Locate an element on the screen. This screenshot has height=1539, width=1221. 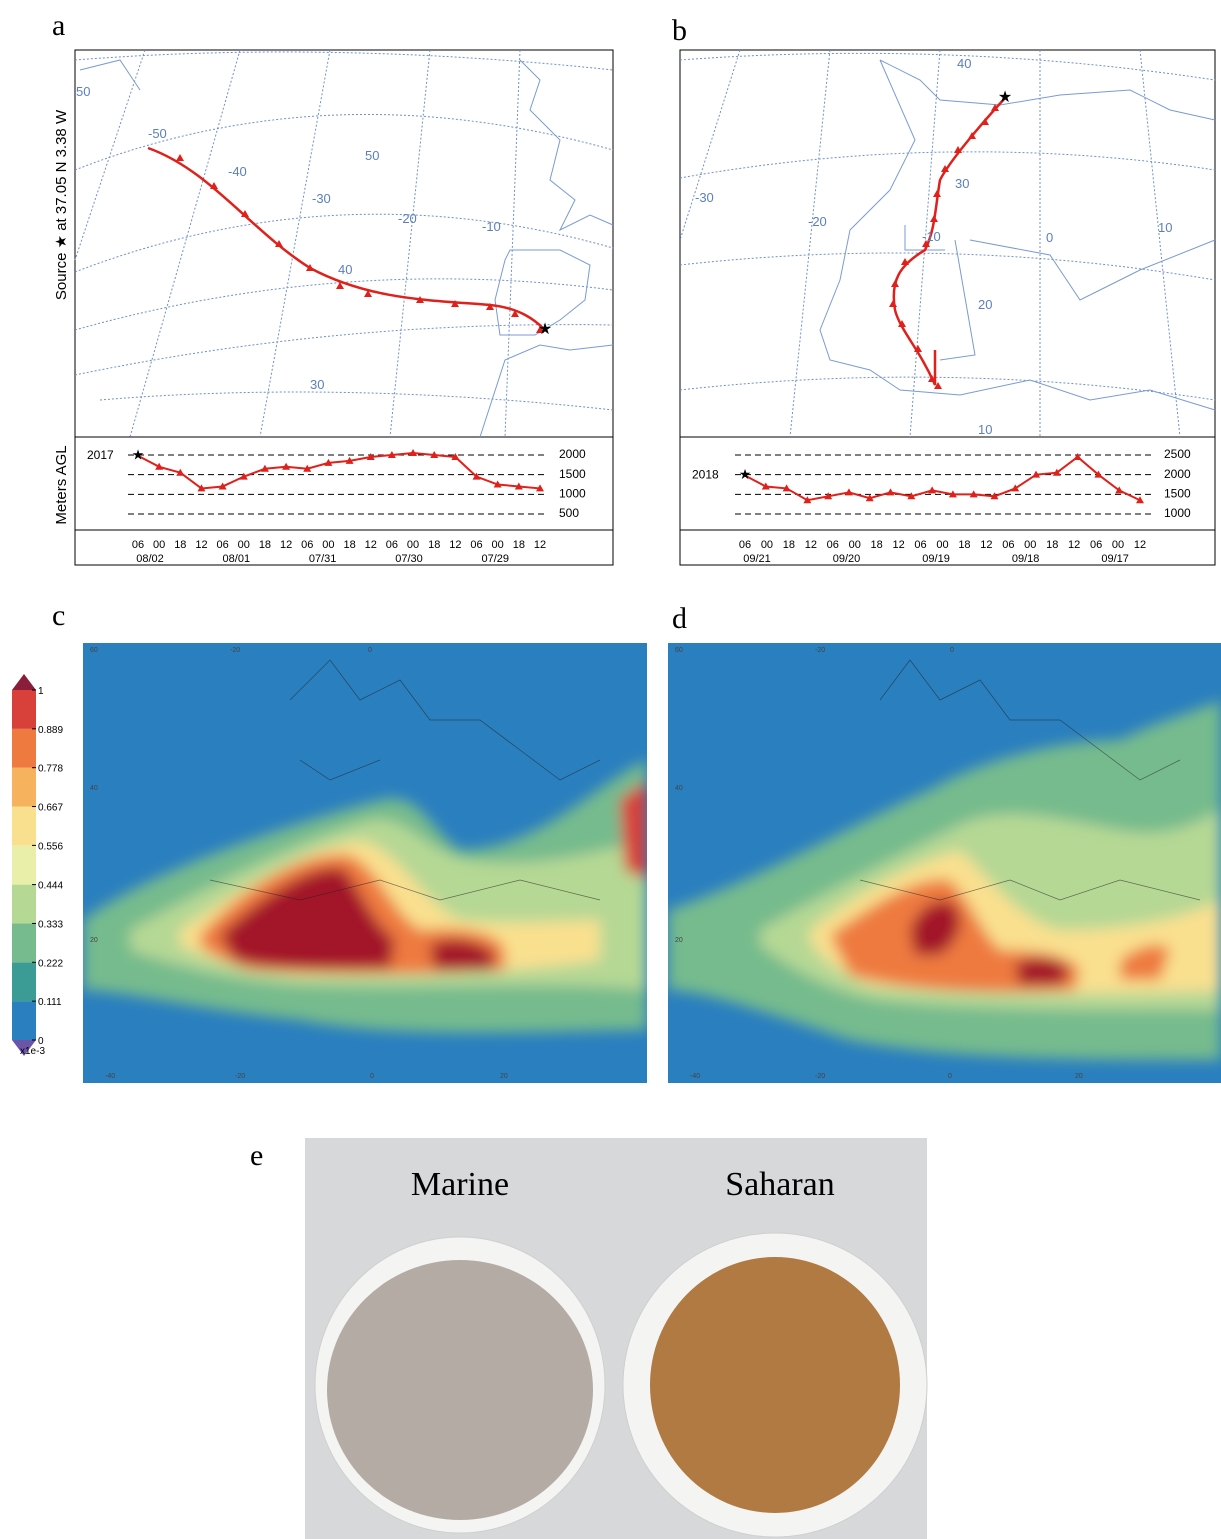
colorbar-extend is located at coordinates (24, 682).